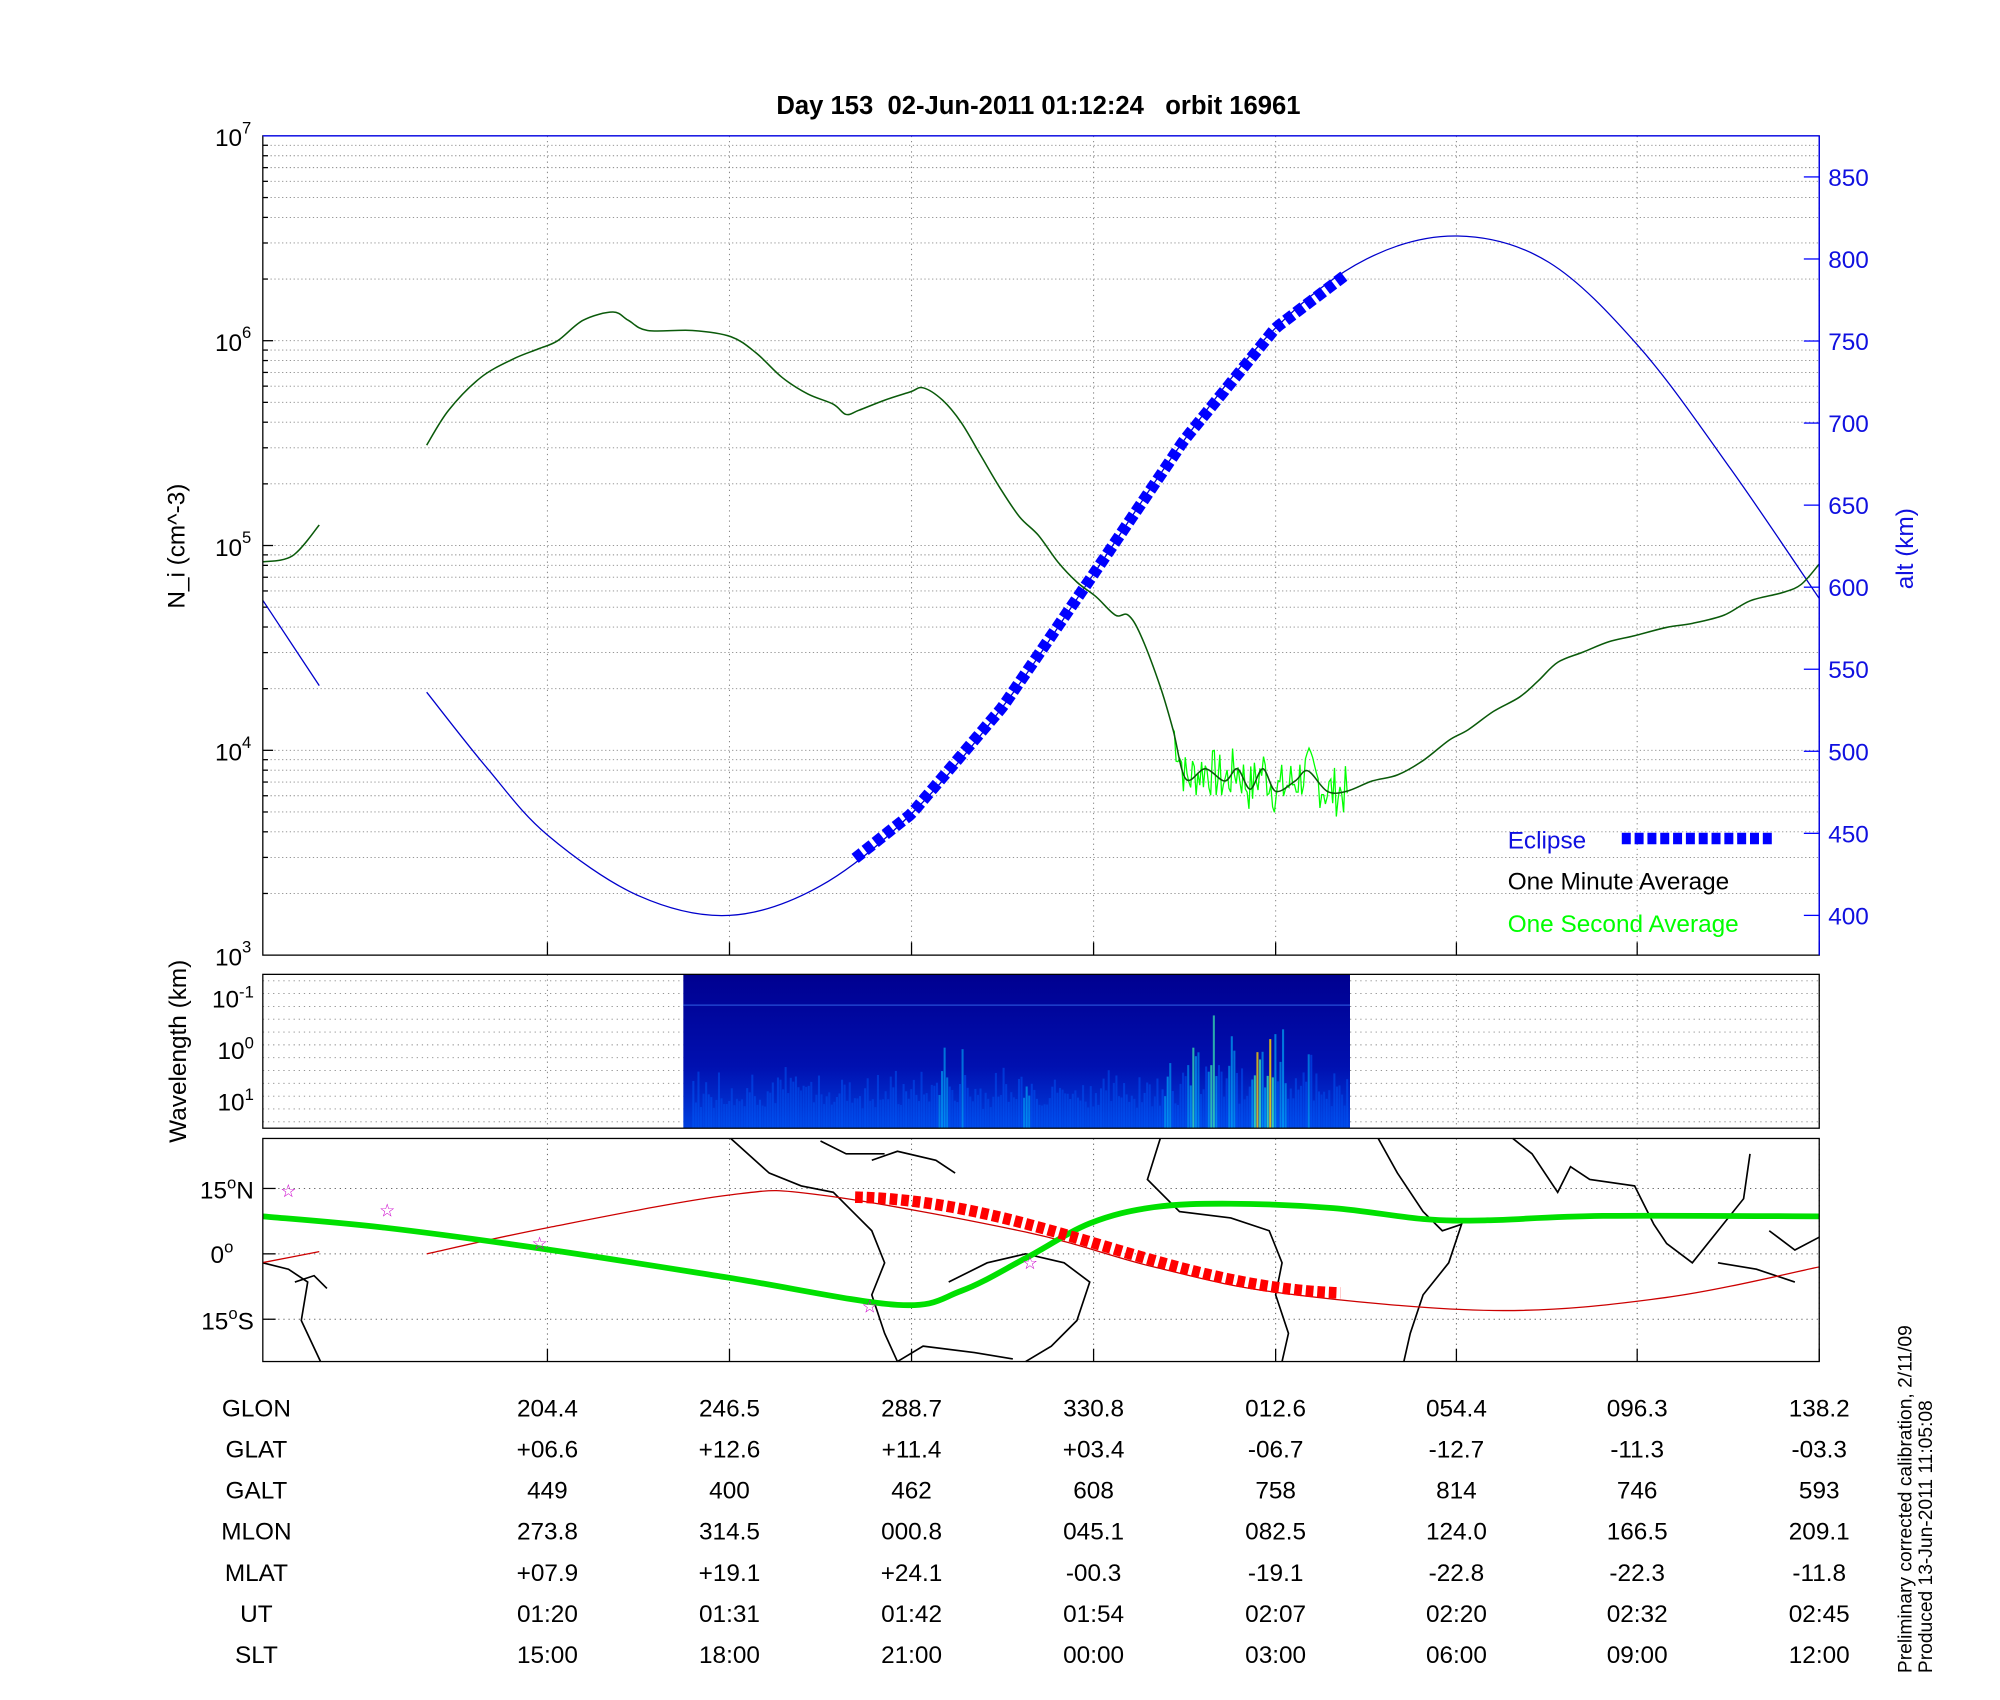 The width and height of the screenshot is (2000, 1700). I want to click on cell-value: 166.5, so click(1637, 1532).